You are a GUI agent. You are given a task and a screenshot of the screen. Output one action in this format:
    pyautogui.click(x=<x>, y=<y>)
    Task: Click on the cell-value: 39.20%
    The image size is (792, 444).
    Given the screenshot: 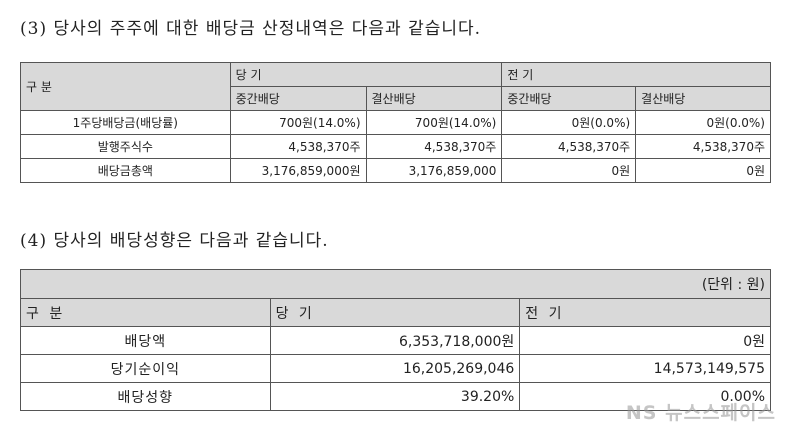 What is the action you would take?
    pyautogui.click(x=395, y=396)
    